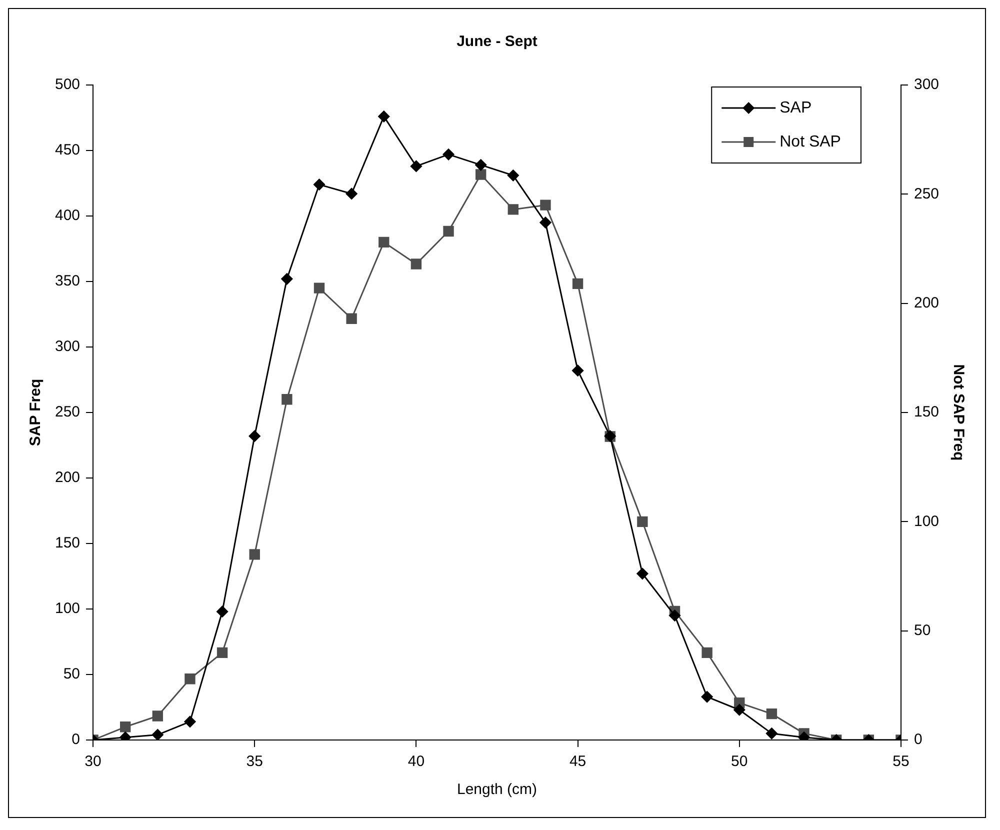 This screenshot has width=1000, height=830. Describe the element at coordinates (67, 215) in the screenshot. I see `y-tick-label: 400` at that location.